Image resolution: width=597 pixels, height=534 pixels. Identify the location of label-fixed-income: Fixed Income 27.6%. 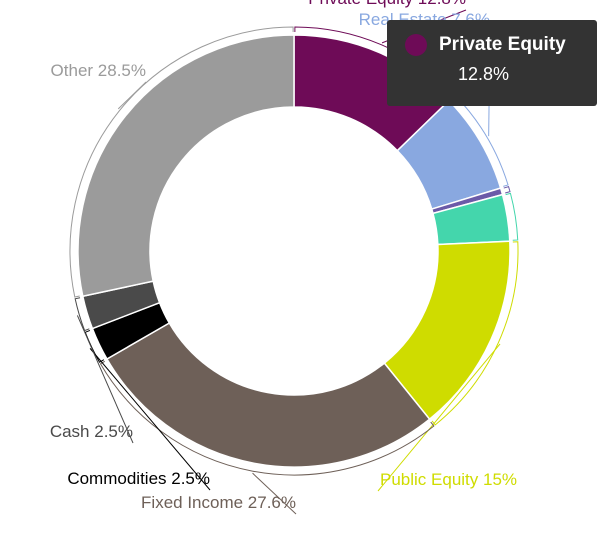
(218, 502).